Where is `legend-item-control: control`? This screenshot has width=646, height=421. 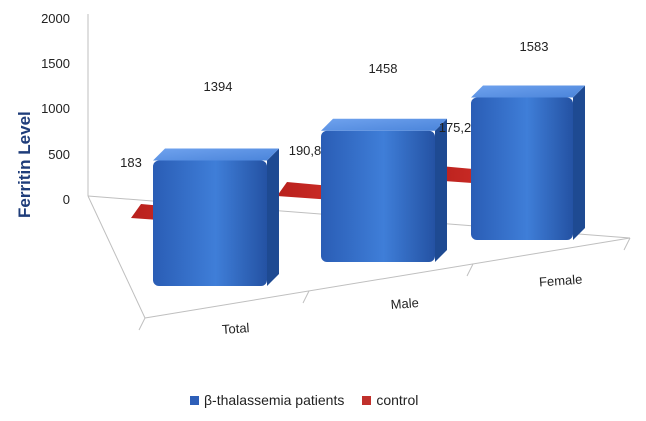
legend-item-control: control is located at coordinates (390, 400).